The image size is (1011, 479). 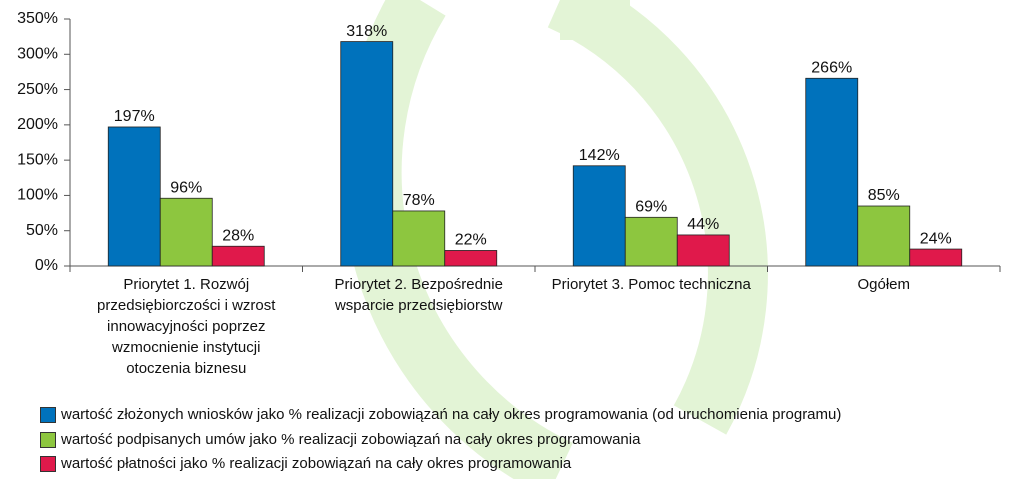 I want to click on value-label: 85%, so click(x=884, y=195).